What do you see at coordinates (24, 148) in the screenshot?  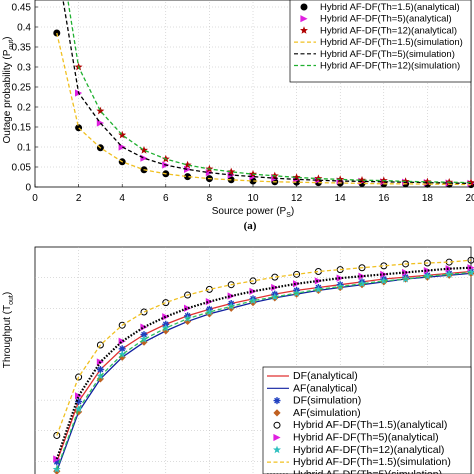 I see `plot-a-y-tick-label: 0.1` at bounding box center [24, 148].